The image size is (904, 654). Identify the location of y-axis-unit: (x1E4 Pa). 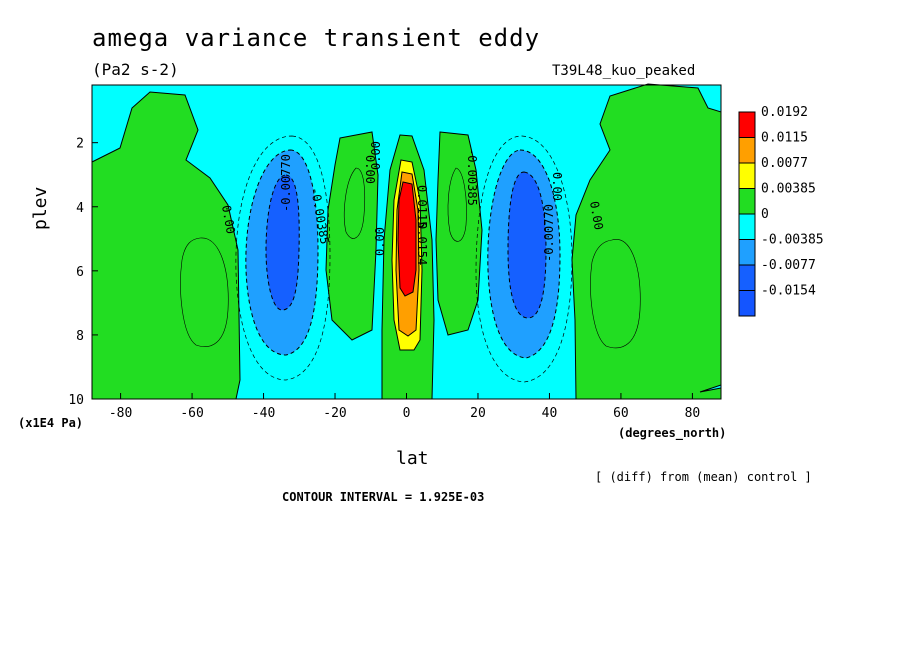
(51, 423).